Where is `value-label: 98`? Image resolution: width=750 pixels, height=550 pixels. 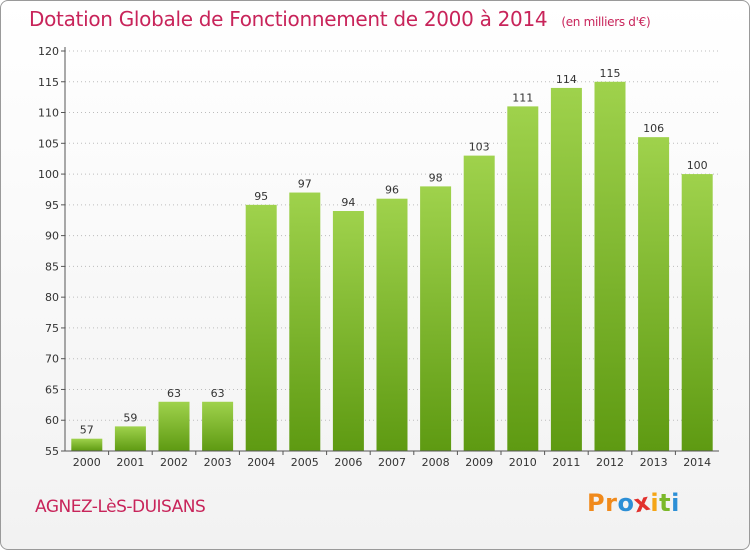
value-label: 98 is located at coordinates (436, 177).